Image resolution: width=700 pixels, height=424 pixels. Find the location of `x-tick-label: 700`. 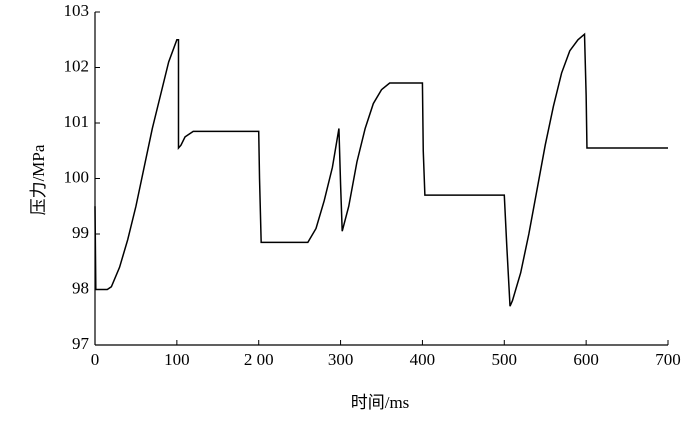

x-tick-label: 700 is located at coordinates (668, 359).